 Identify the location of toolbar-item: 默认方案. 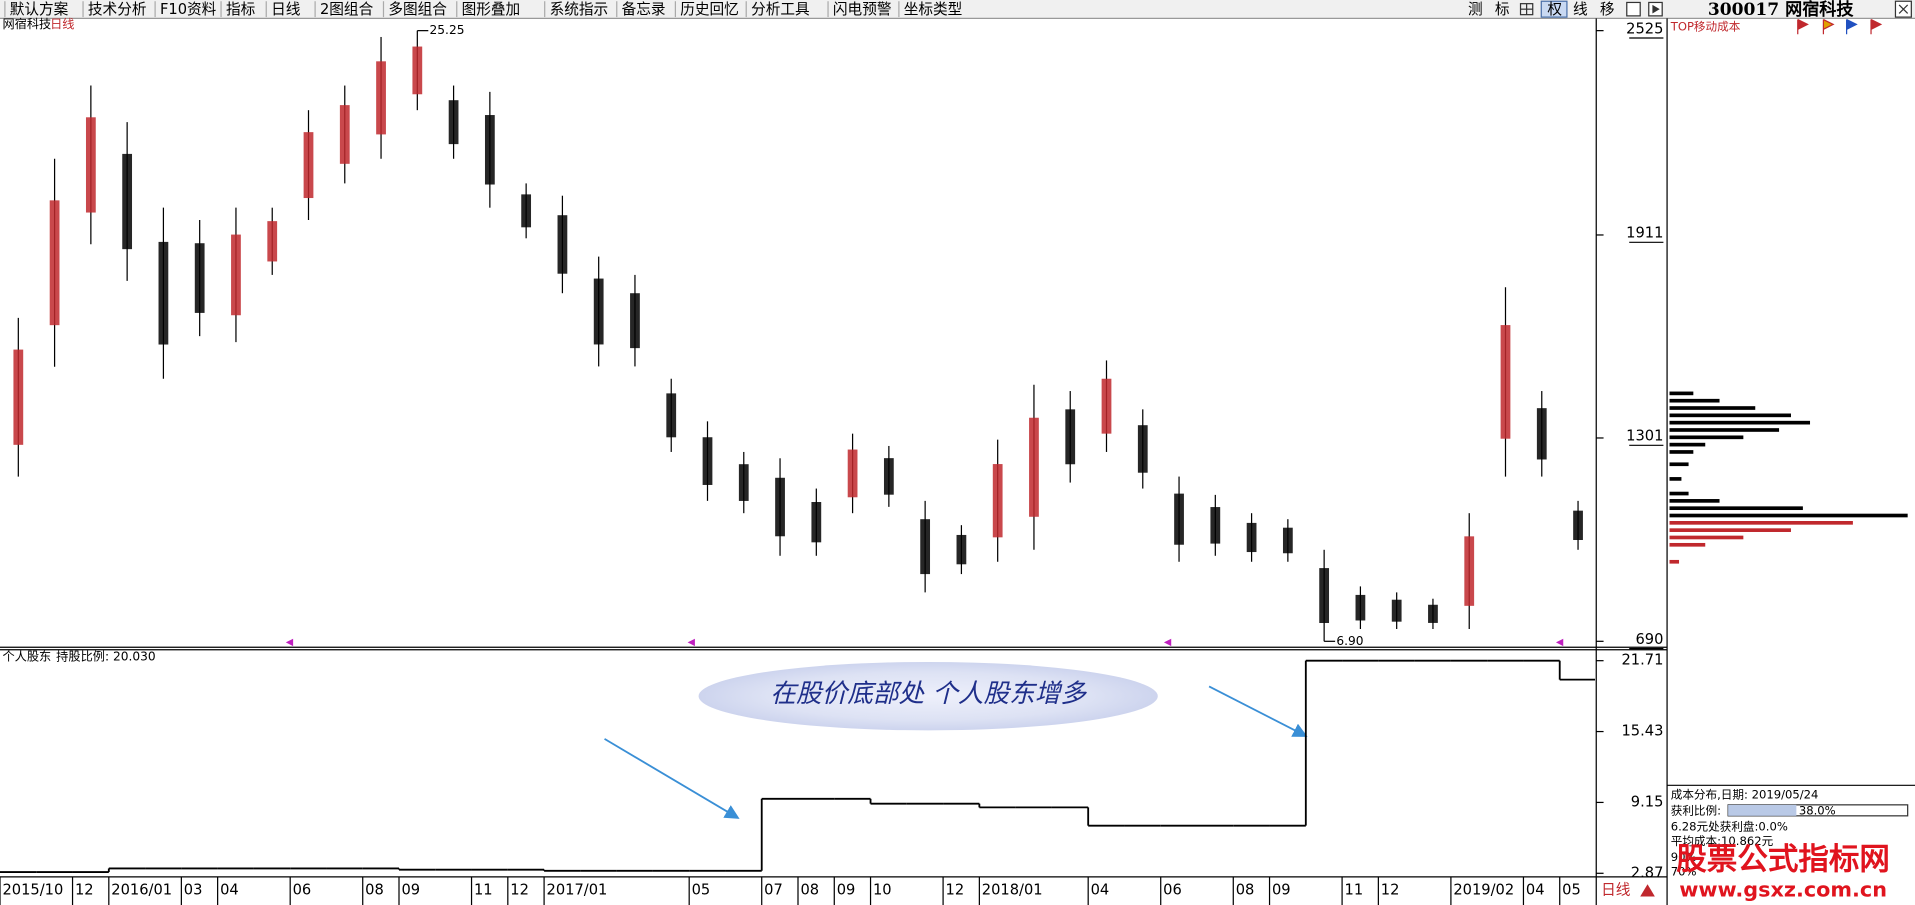
(39, 9).